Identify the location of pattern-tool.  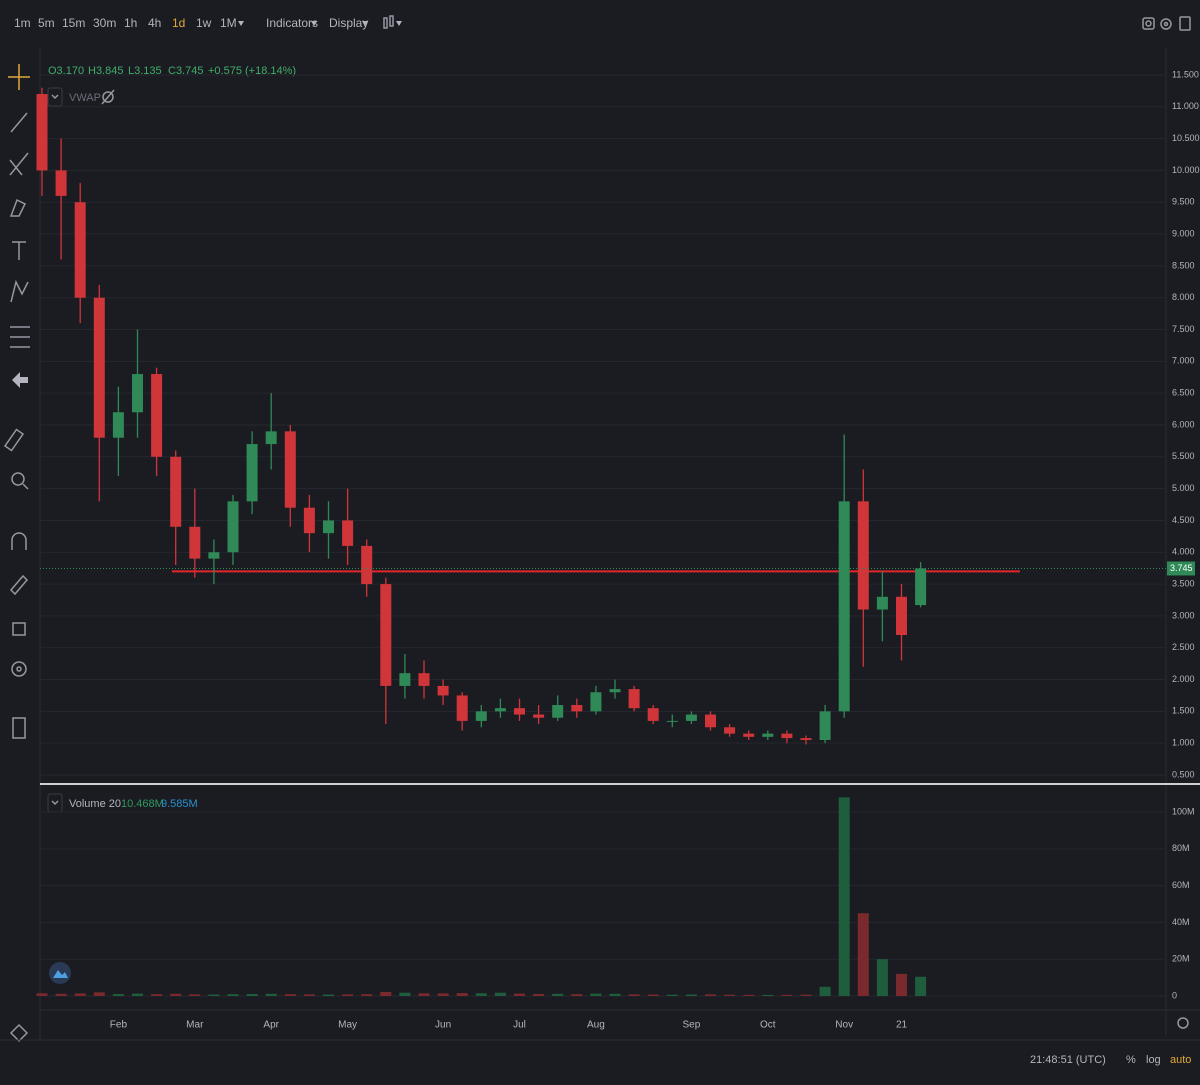
(19, 291).